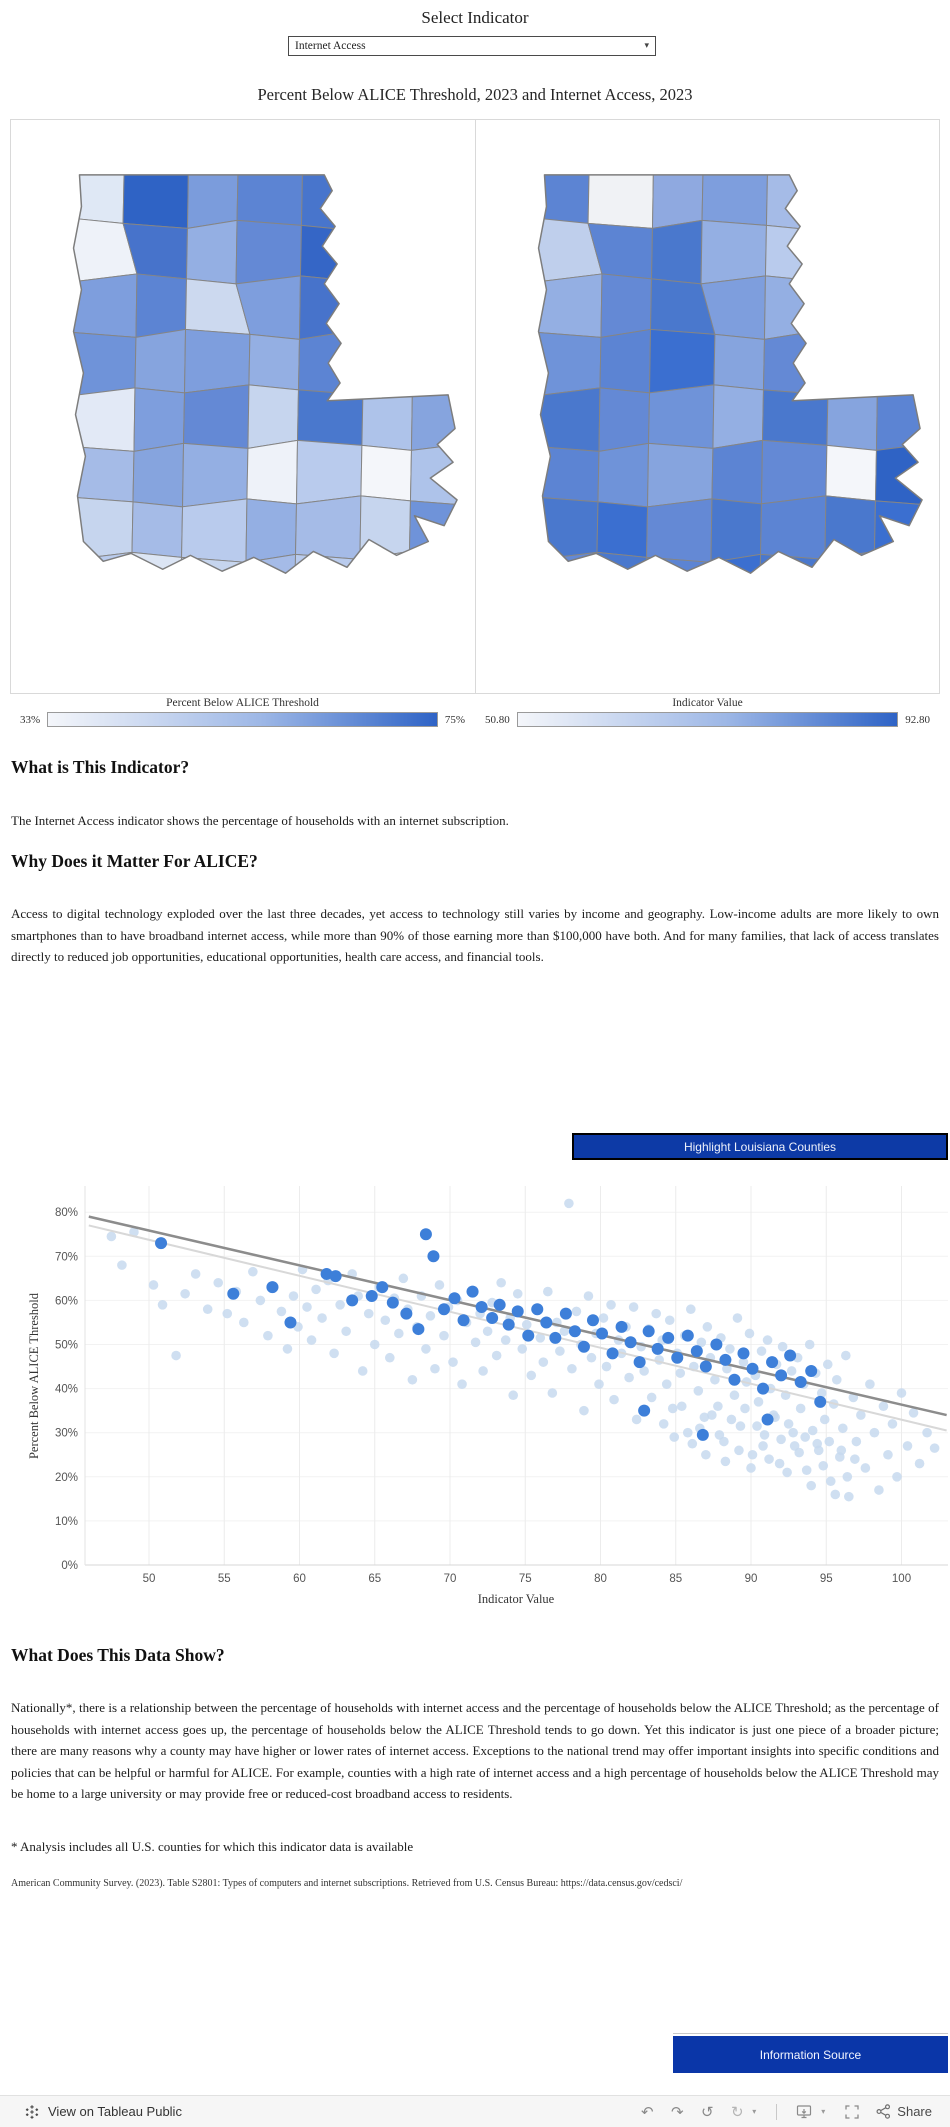  Describe the element at coordinates (242, 719) in the screenshot. I see `legend-gradient-bar` at that location.